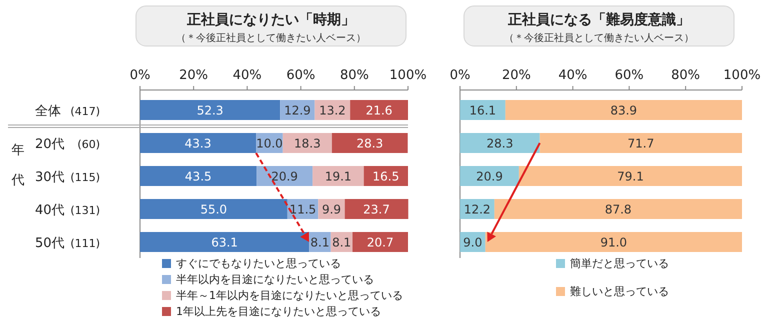 This screenshot has width=768, height=331. I want to click on data-label: 43.5, so click(198, 177).